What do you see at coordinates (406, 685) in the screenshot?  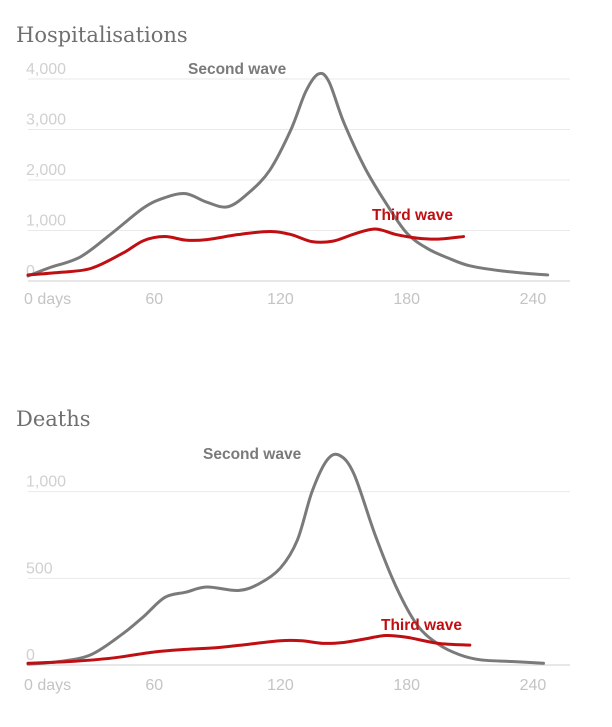 I see `deaths-x-tick-label: 180` at bounding box center [406, 685].